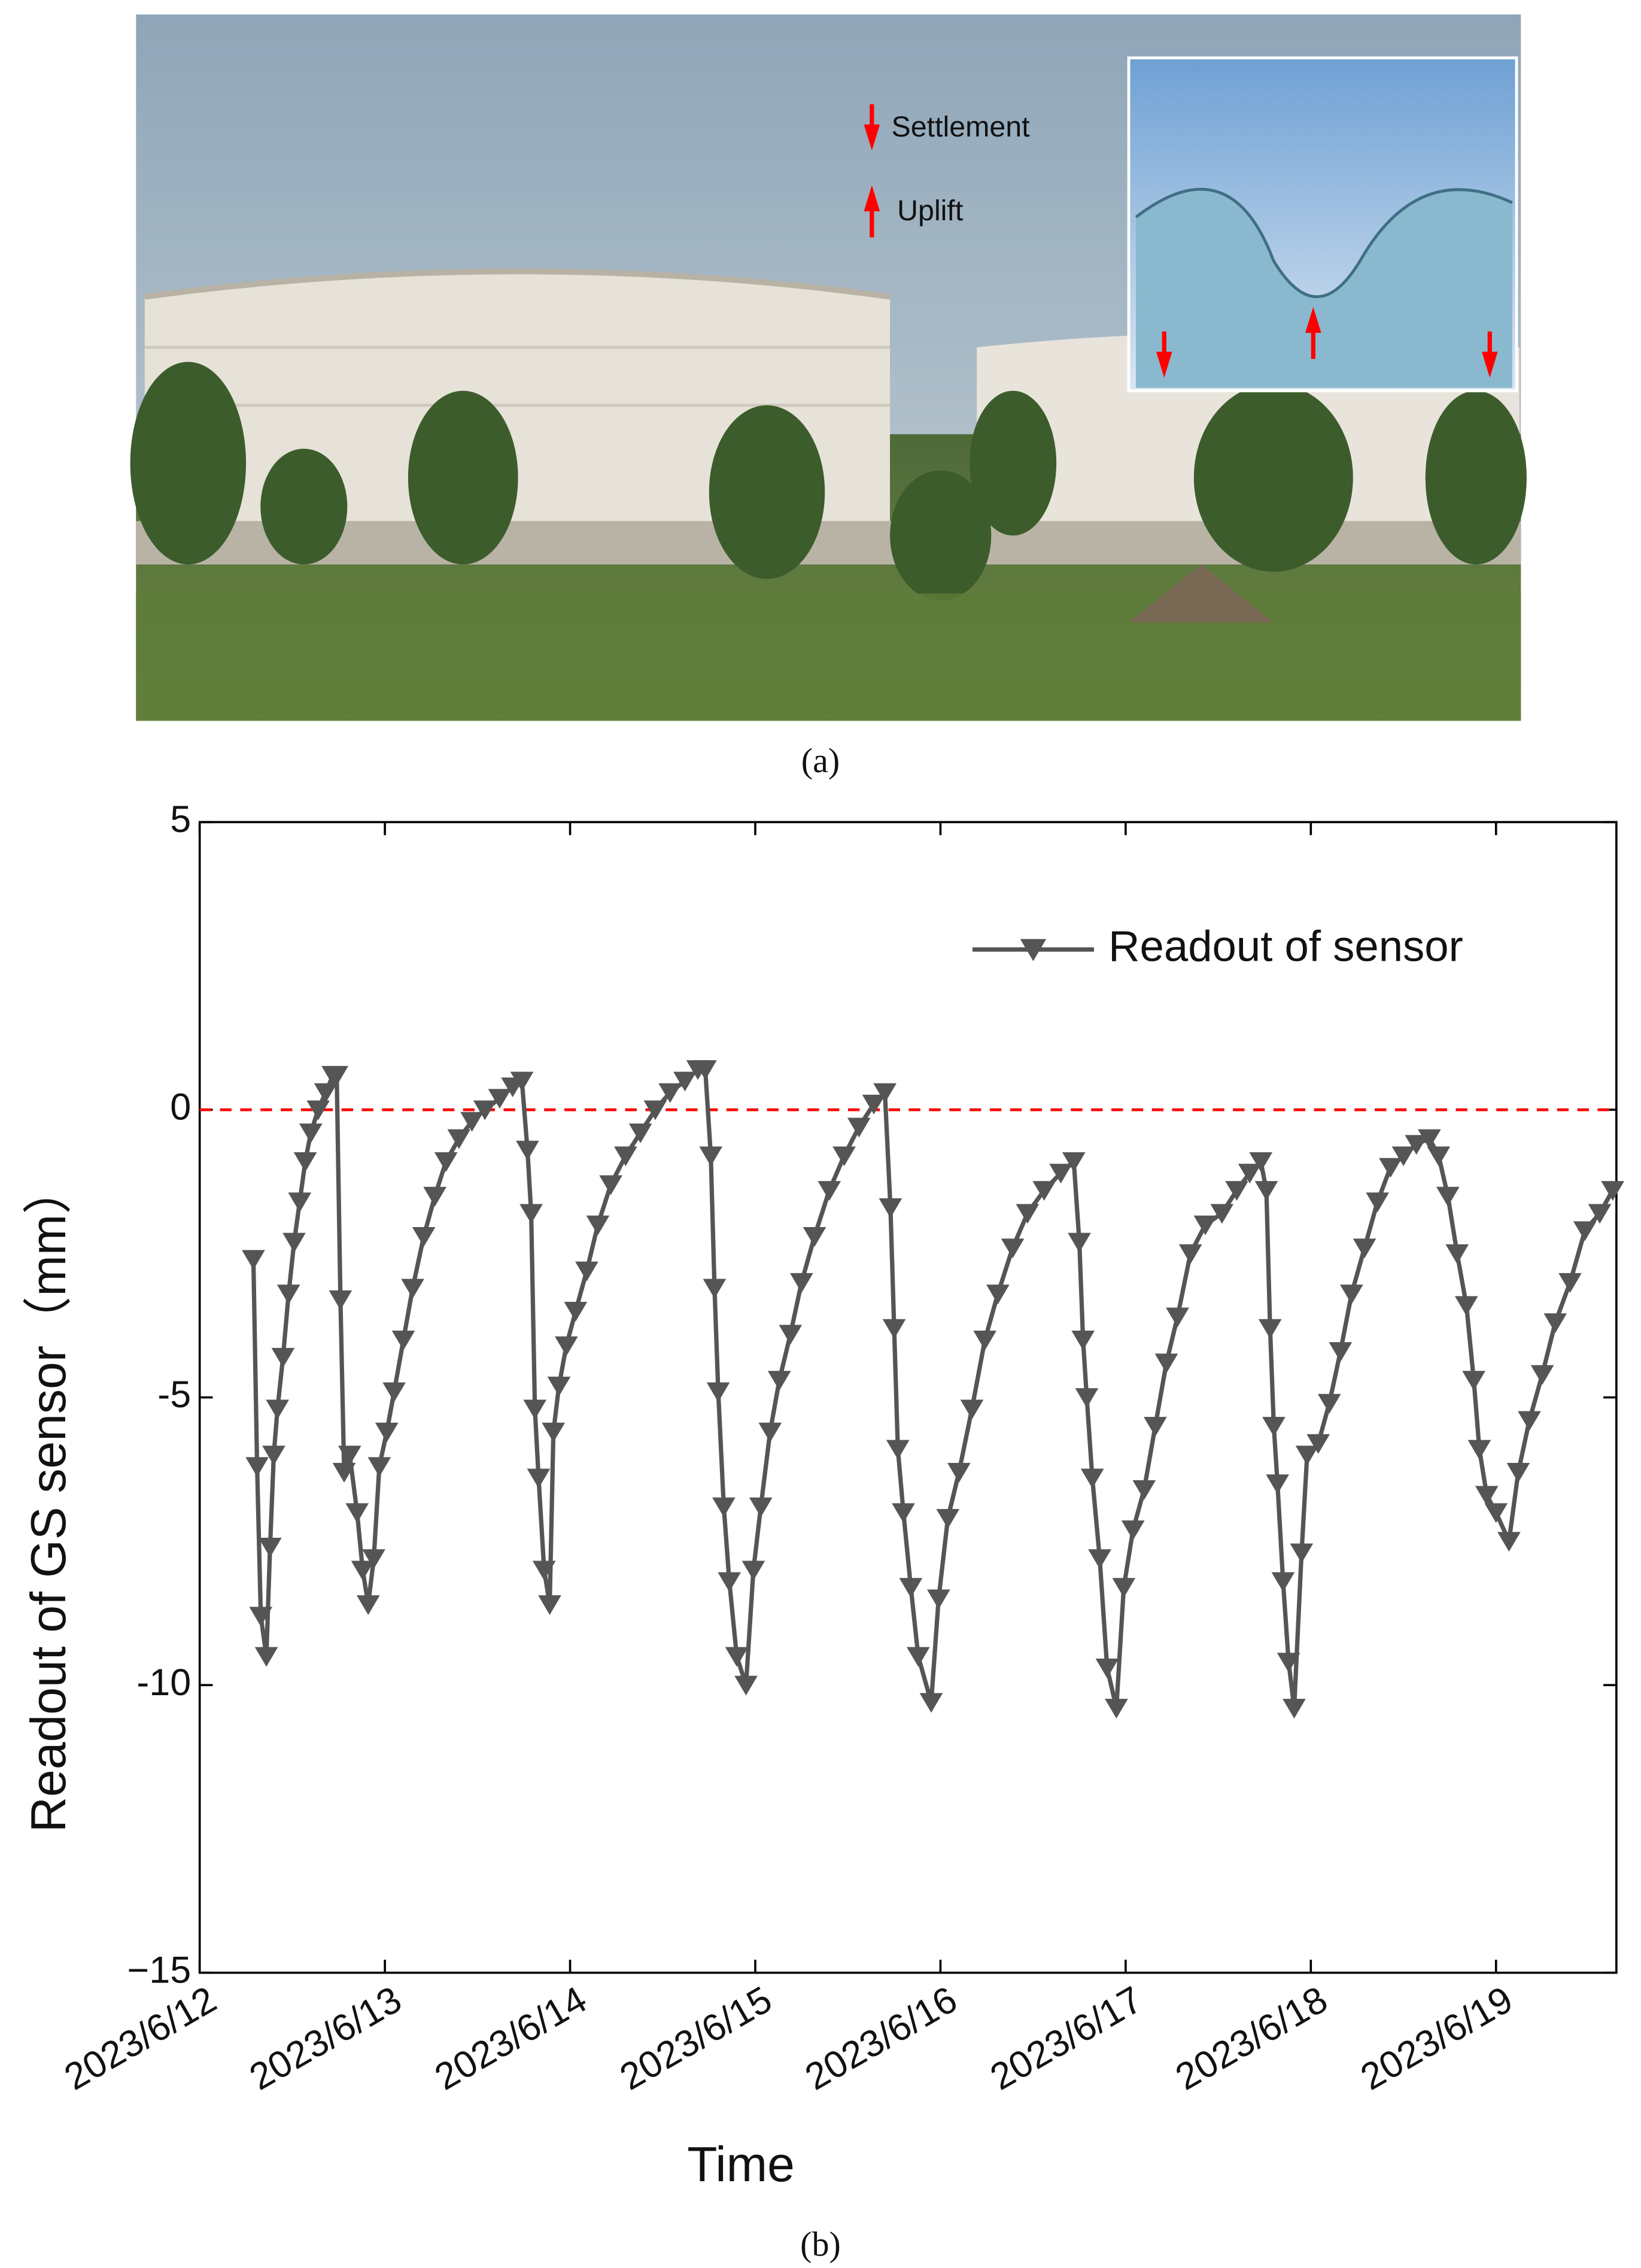 Image resolution: width=1641 pixels, height=2268 pixels. Describe the element at coordinates (180, 819) in the screenshot. I see `y-tick-label: 5` at that location.